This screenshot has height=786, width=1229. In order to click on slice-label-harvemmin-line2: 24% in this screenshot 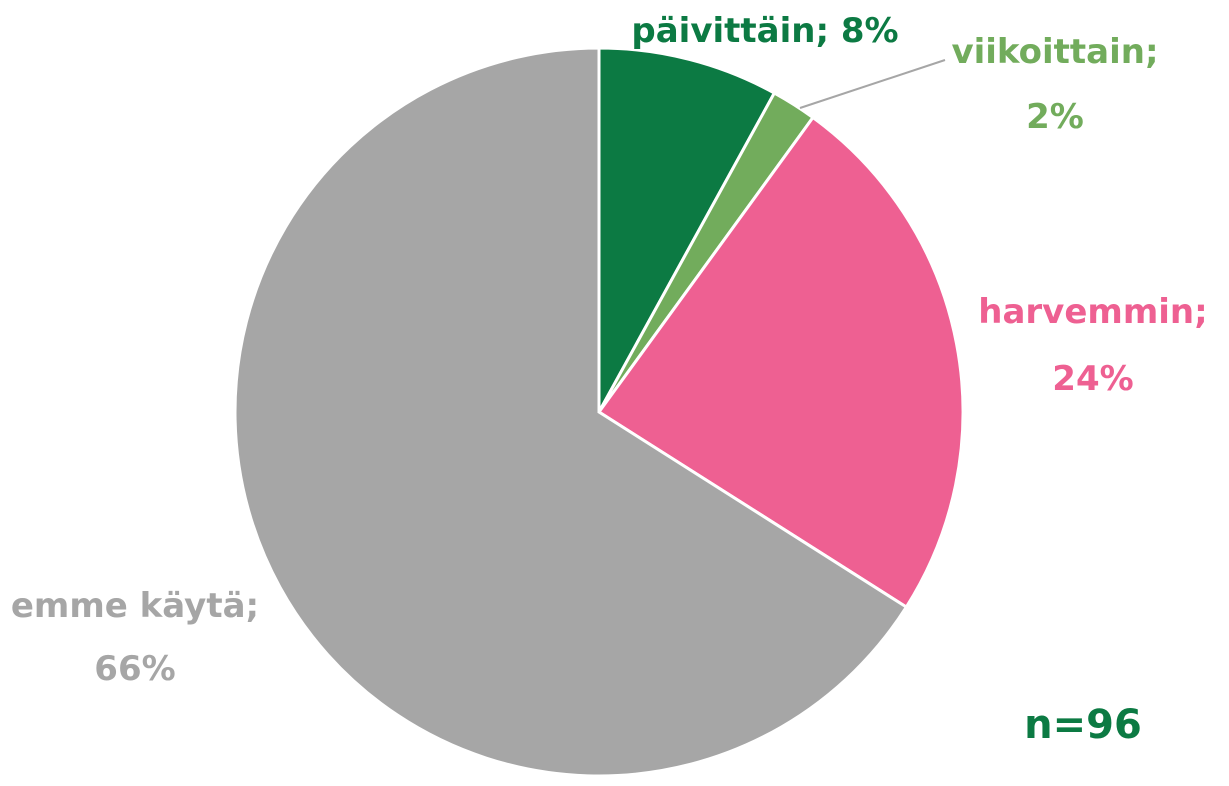, I will do `click(1092, 379)`.